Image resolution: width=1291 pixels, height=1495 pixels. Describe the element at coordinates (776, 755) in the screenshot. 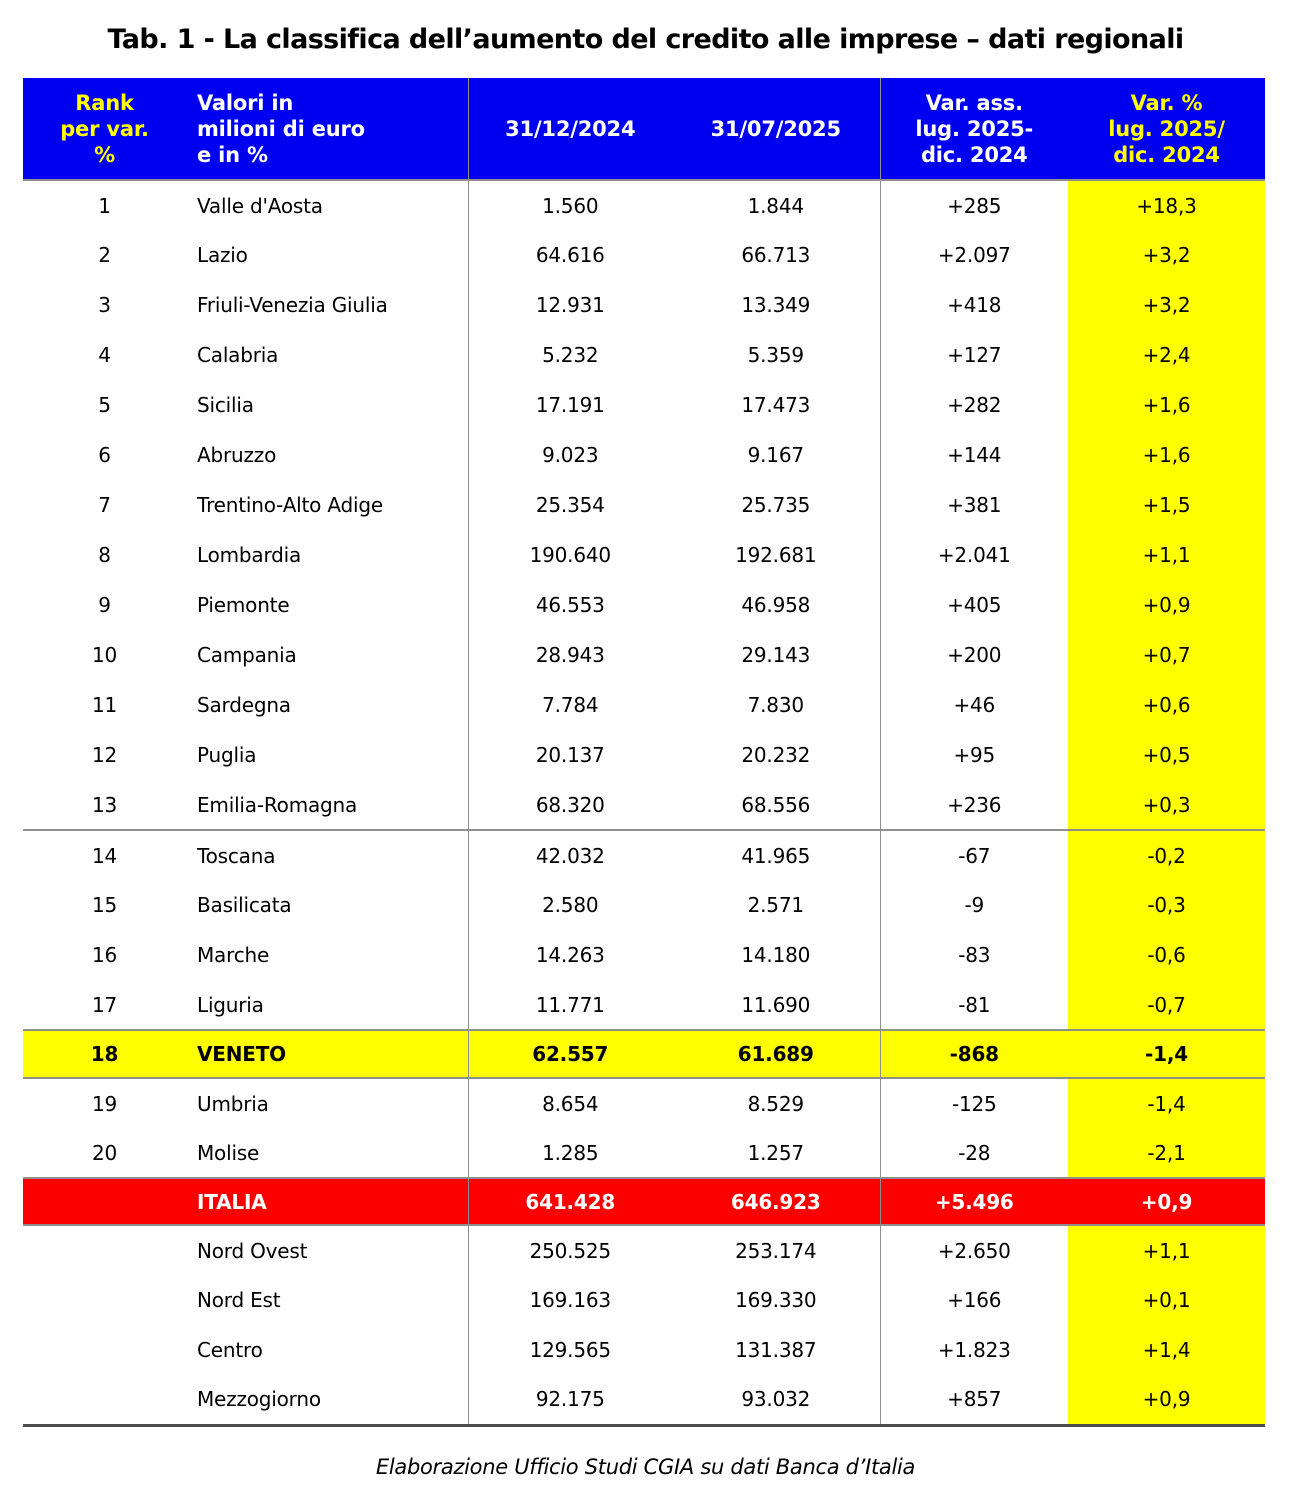

I see `value-31-07-2025-cell: 20.232` at that location.